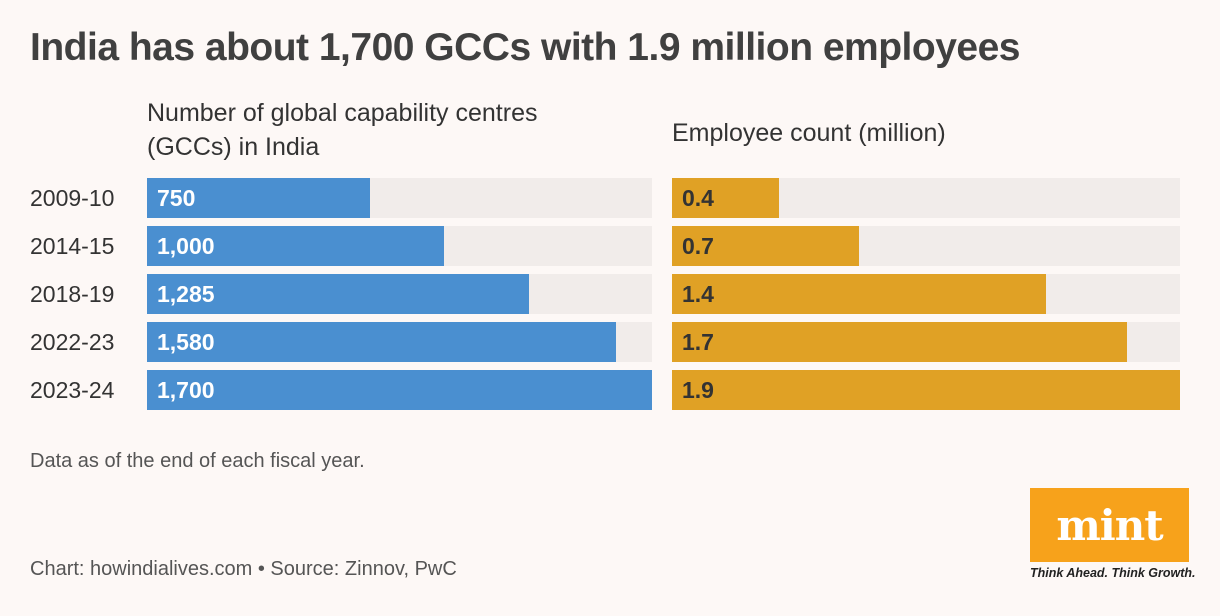 The image size is (1220, 616). I want to click on year-label-2023-24: 2023-24, so click(72, 390).